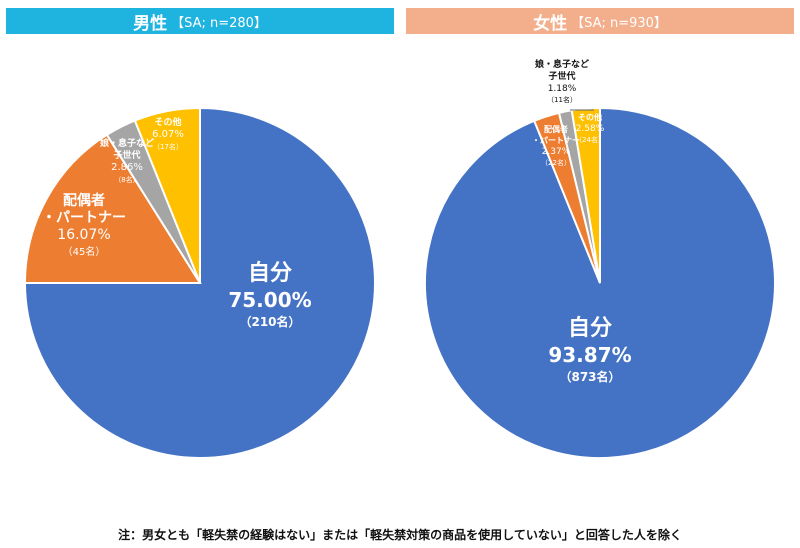  Describe the element at coordinates (556, 152) in the screenshot. I see `slice-percent-haigusha: 2.37%` at that location.